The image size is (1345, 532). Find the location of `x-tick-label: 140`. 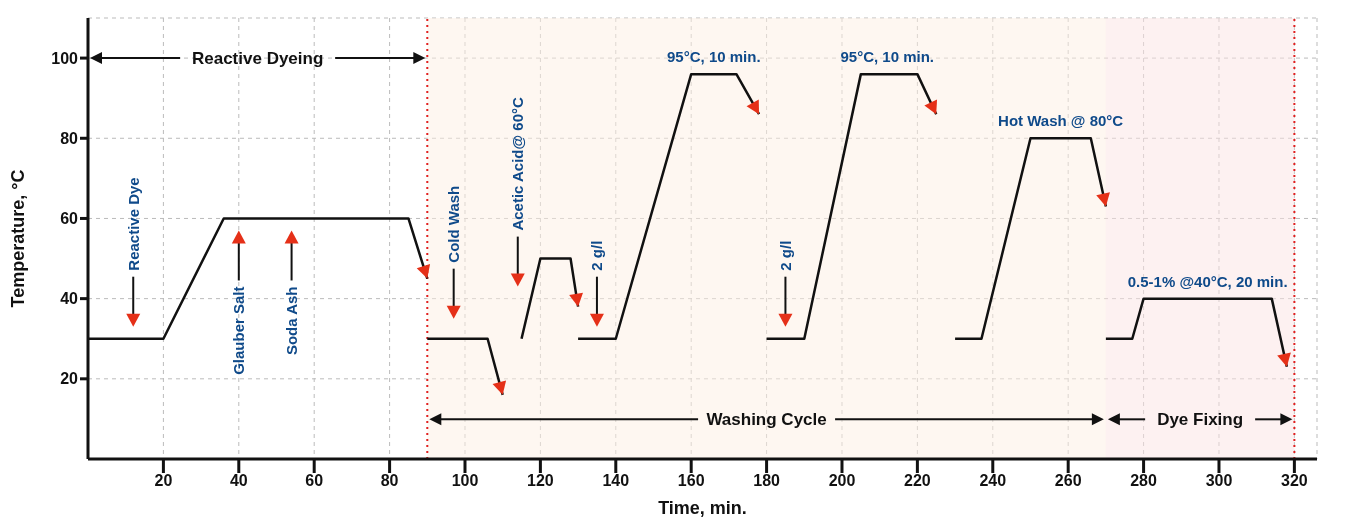

x-tick-label: 140 is located at coordinates (616, 481).